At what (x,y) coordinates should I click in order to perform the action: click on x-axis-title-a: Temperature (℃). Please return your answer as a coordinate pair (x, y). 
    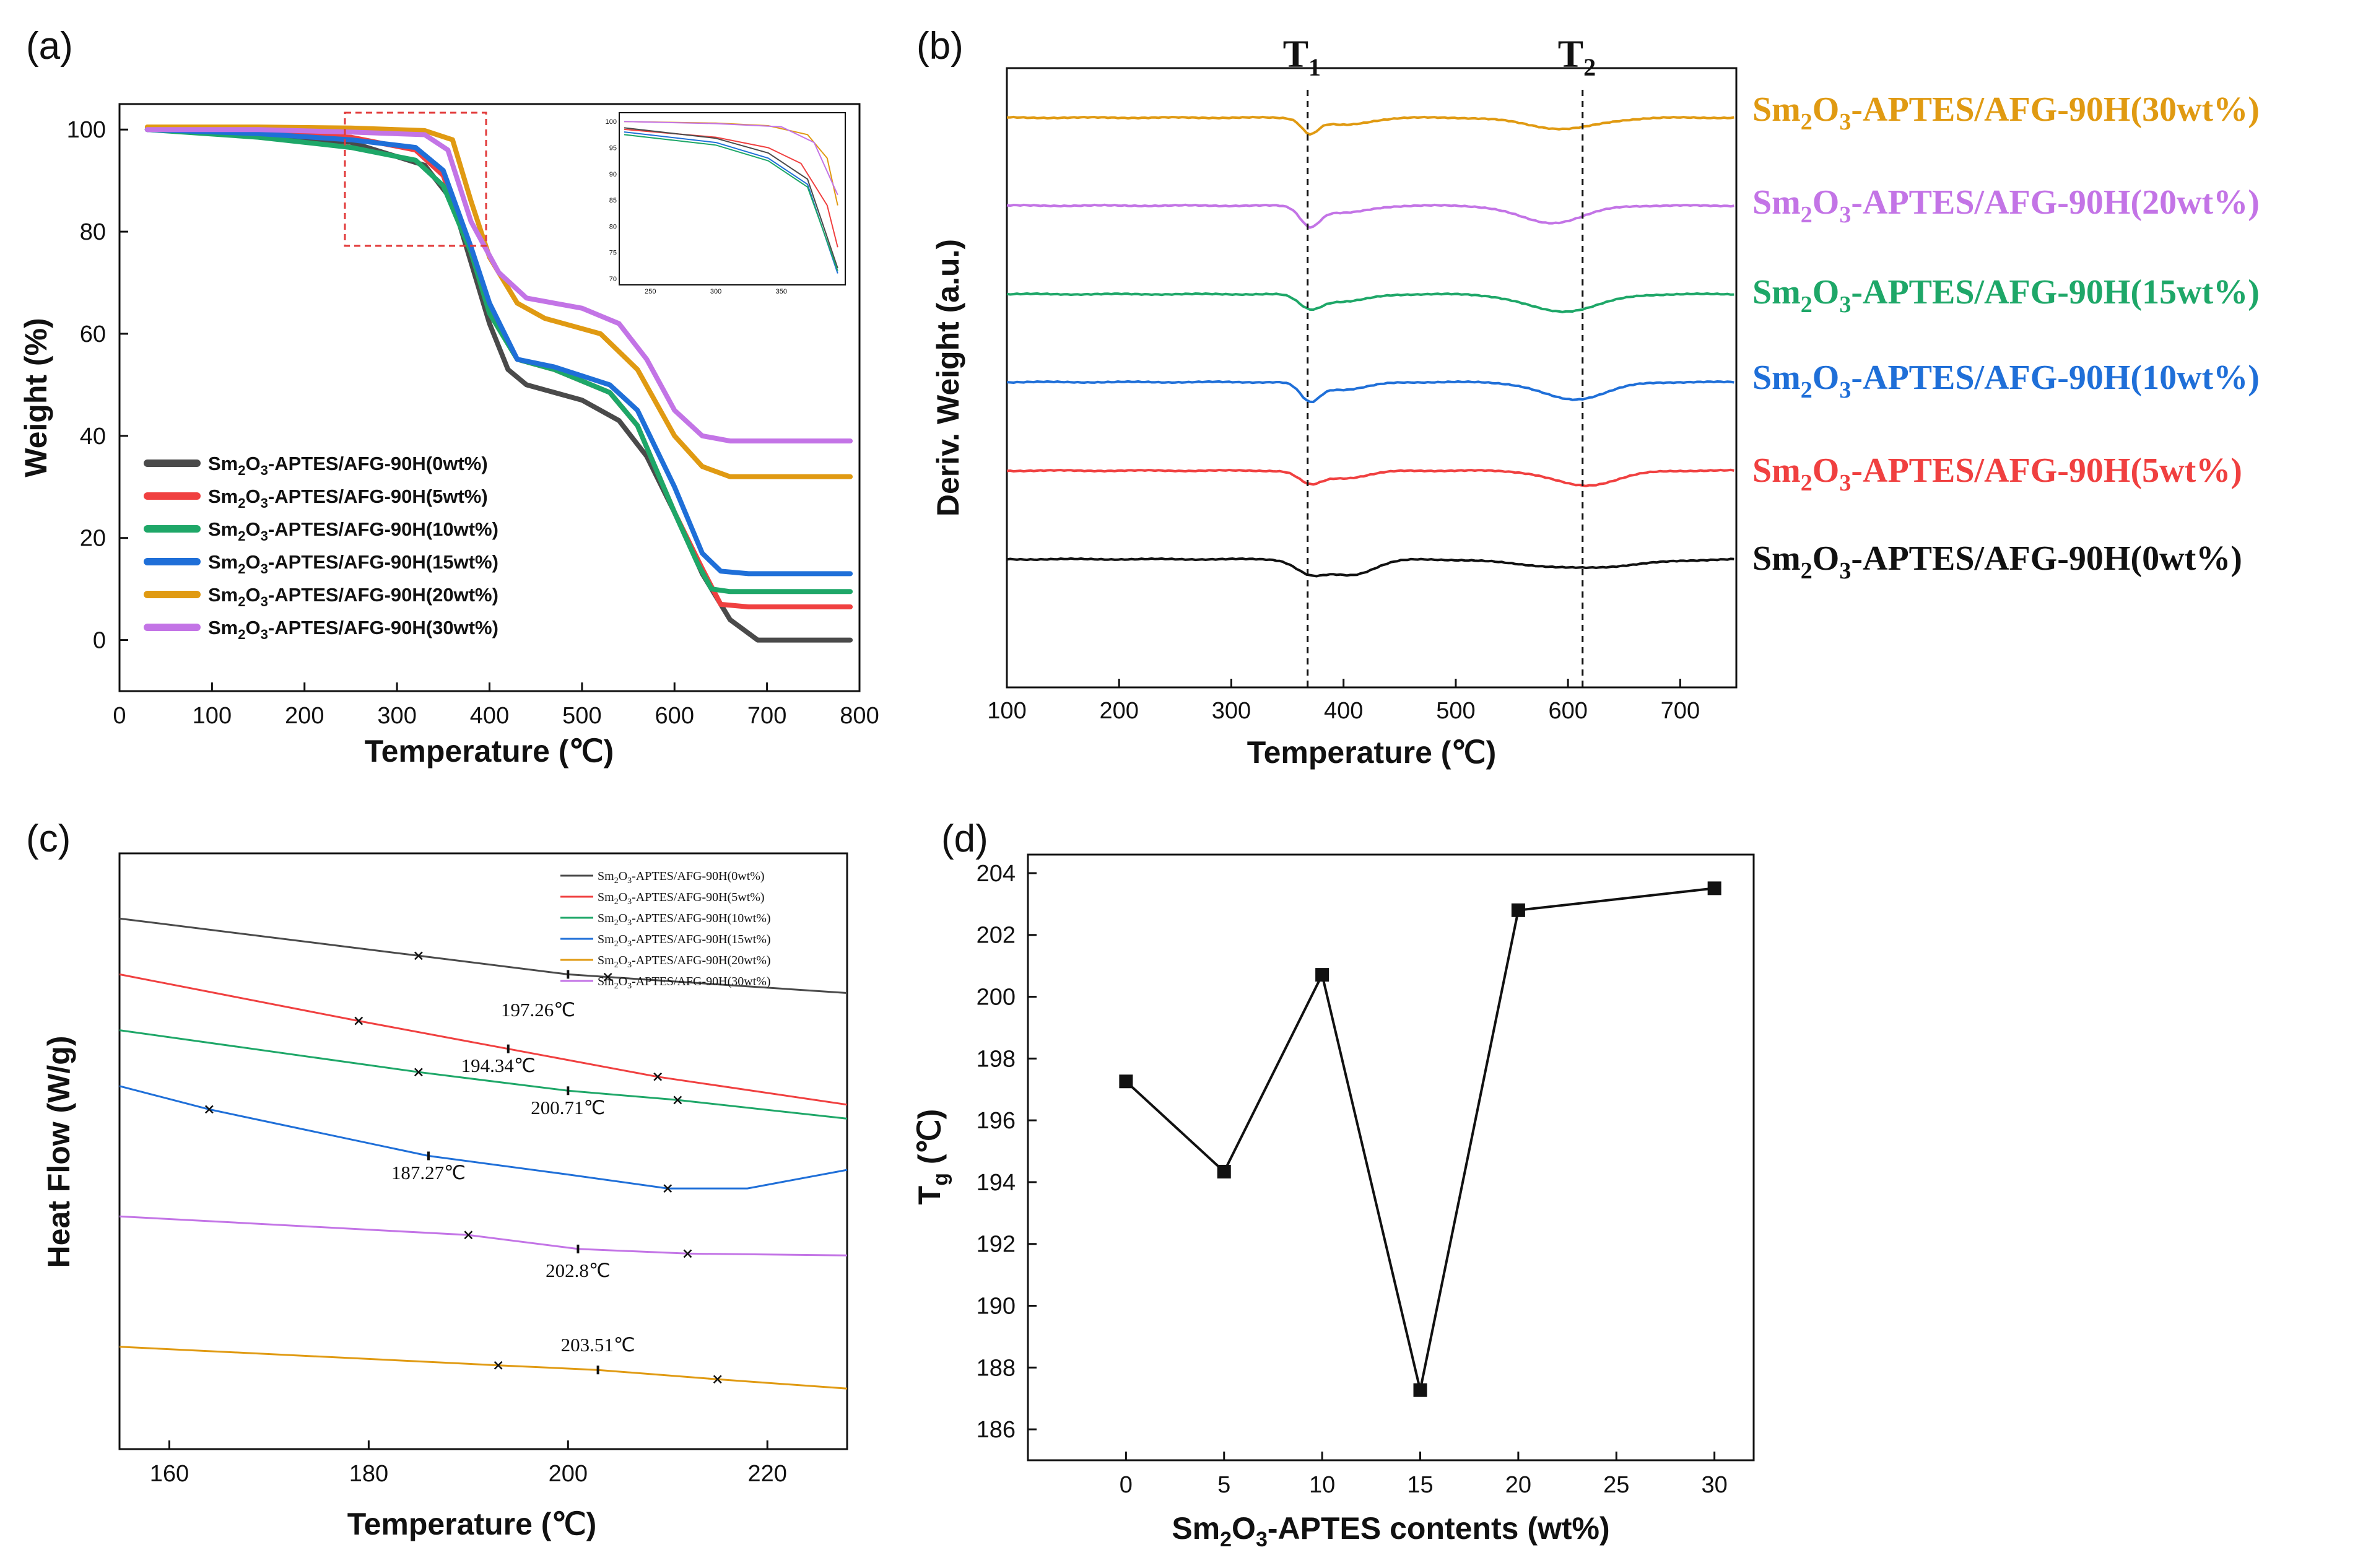
    Looking at the image, I should click on (489, 751).